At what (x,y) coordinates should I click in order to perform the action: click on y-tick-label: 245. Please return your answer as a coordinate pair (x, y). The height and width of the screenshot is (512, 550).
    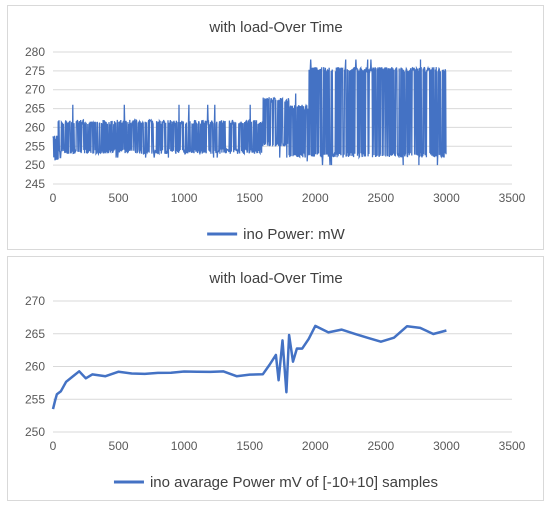
    Looking at the image, I should click on (35, 184).